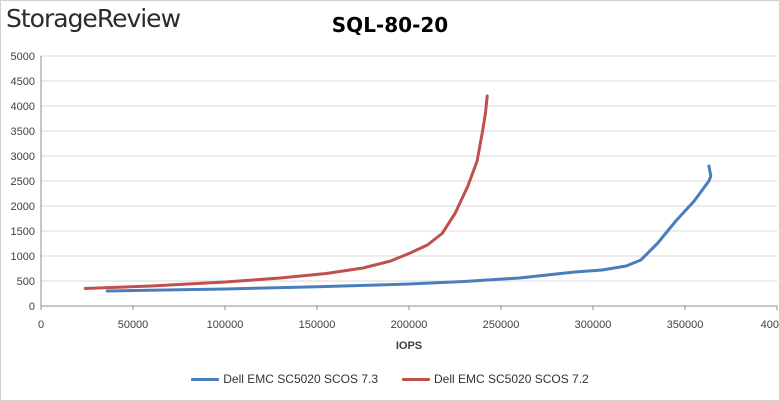 The height and width of the screenshot is (401, 780). What do you see at coordinates (409, 325) in the screenshot?
I see `x-tick-label: 200000` at bounding box center [409, 325].